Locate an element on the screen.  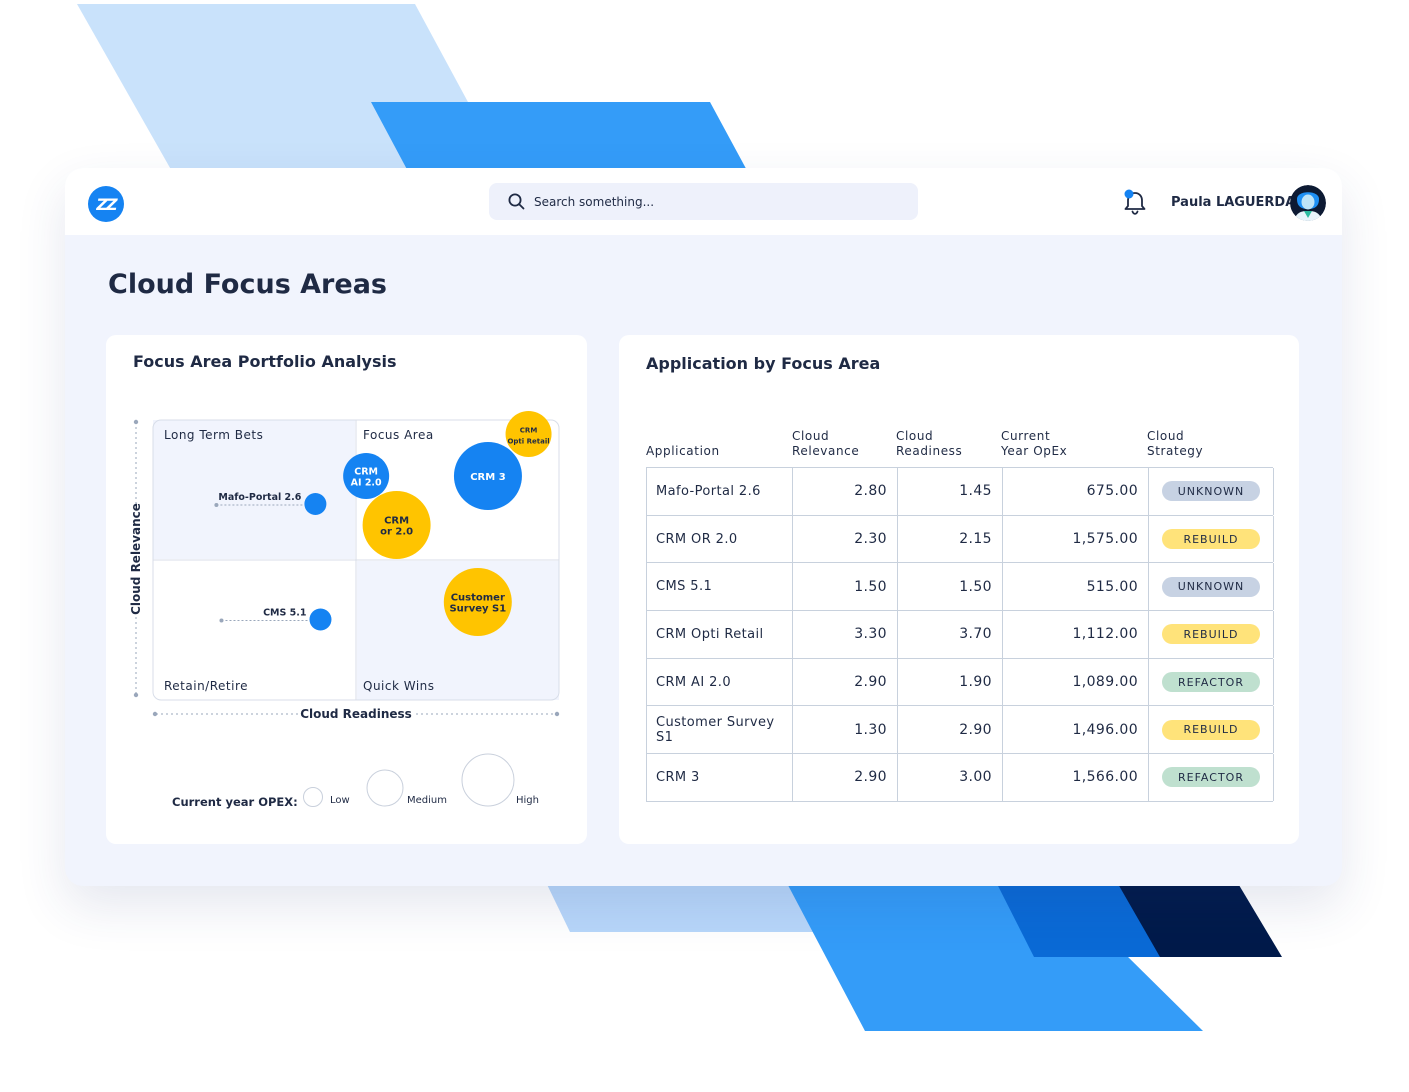
user-name: Paula LAGUERDA is located at coordinates (1233, 202).